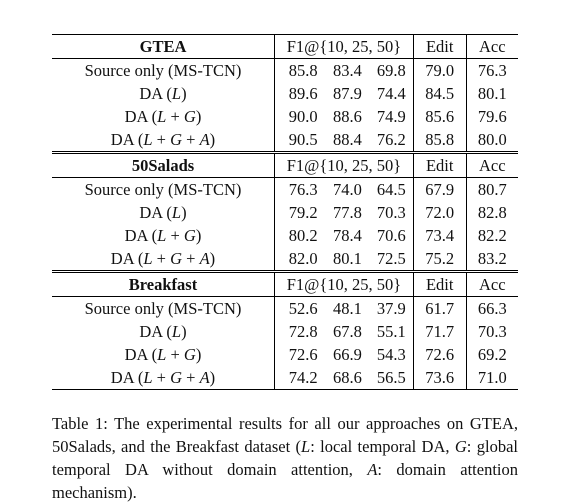  I want to click on f1-25-cell: 66.9, so click(347, 354).